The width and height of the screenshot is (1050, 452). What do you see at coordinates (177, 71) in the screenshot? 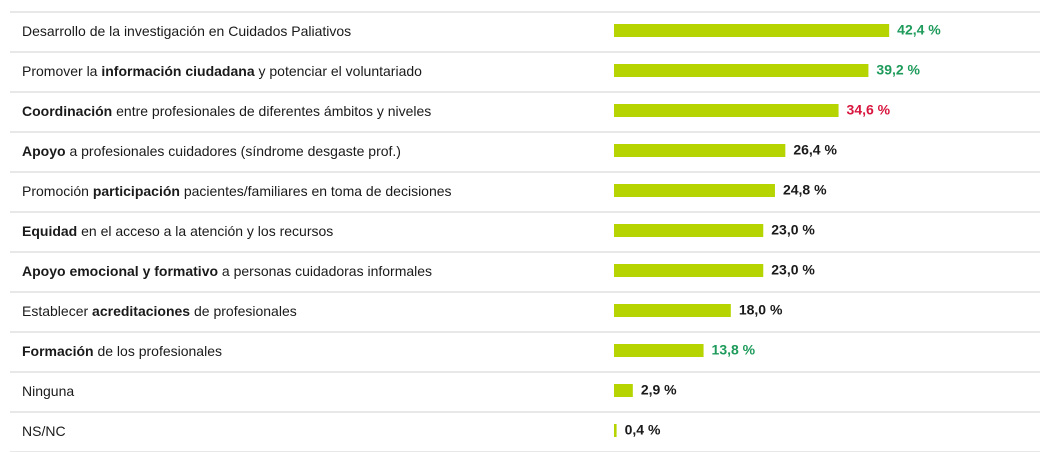
I see `category-label-part: información ciudadana` at bounding box center [177, 71].